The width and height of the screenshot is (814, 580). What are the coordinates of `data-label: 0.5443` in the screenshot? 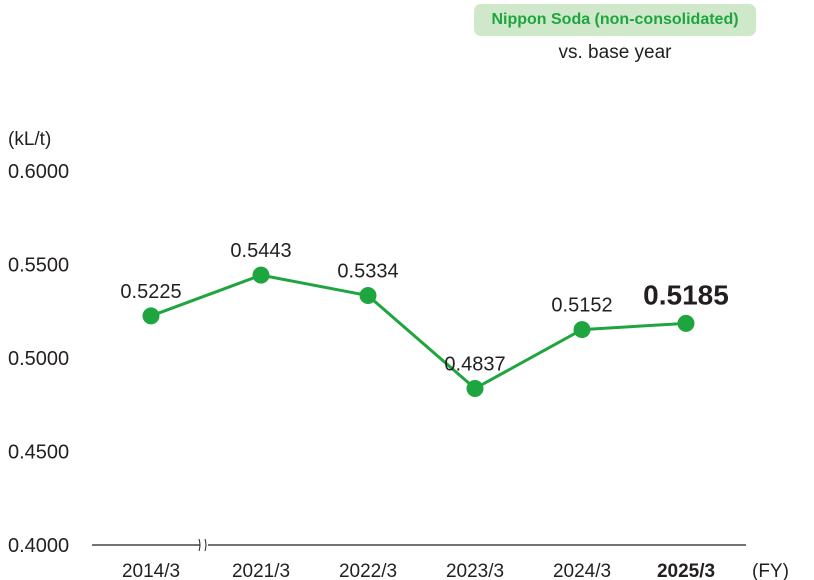 It's located at (260, 251).